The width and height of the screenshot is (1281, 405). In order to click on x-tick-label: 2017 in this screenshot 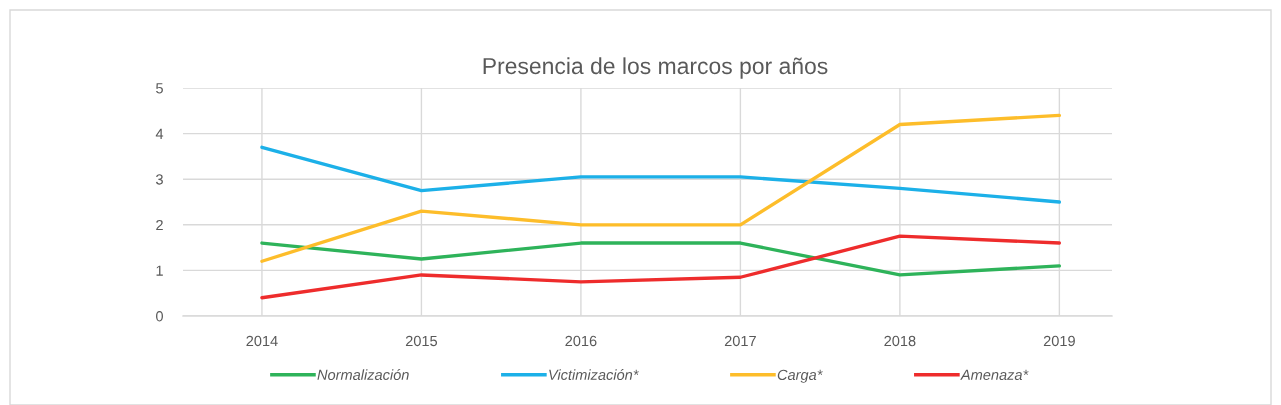, I will do `click(740, 341)`.